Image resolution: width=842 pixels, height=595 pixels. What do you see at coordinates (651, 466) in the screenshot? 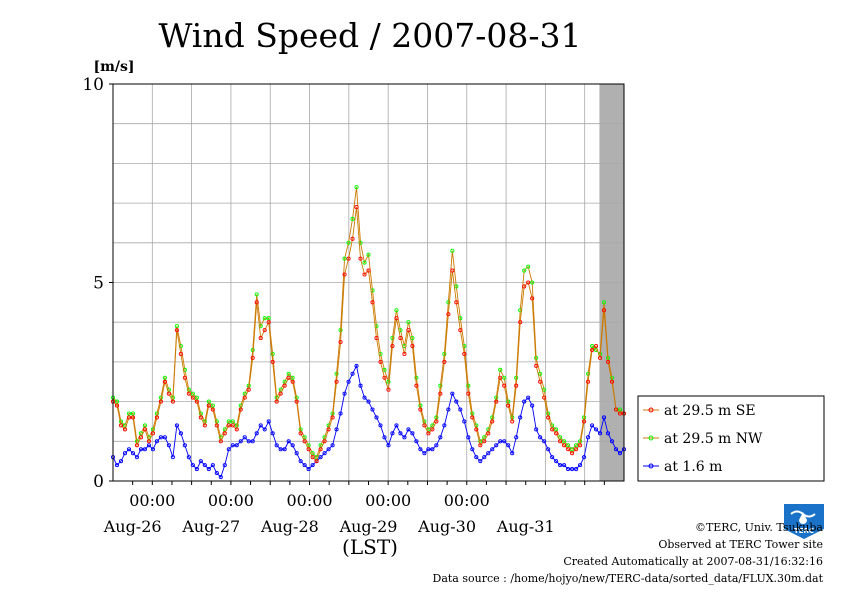
I see `legend-marker` at bounding box center [651, 466].